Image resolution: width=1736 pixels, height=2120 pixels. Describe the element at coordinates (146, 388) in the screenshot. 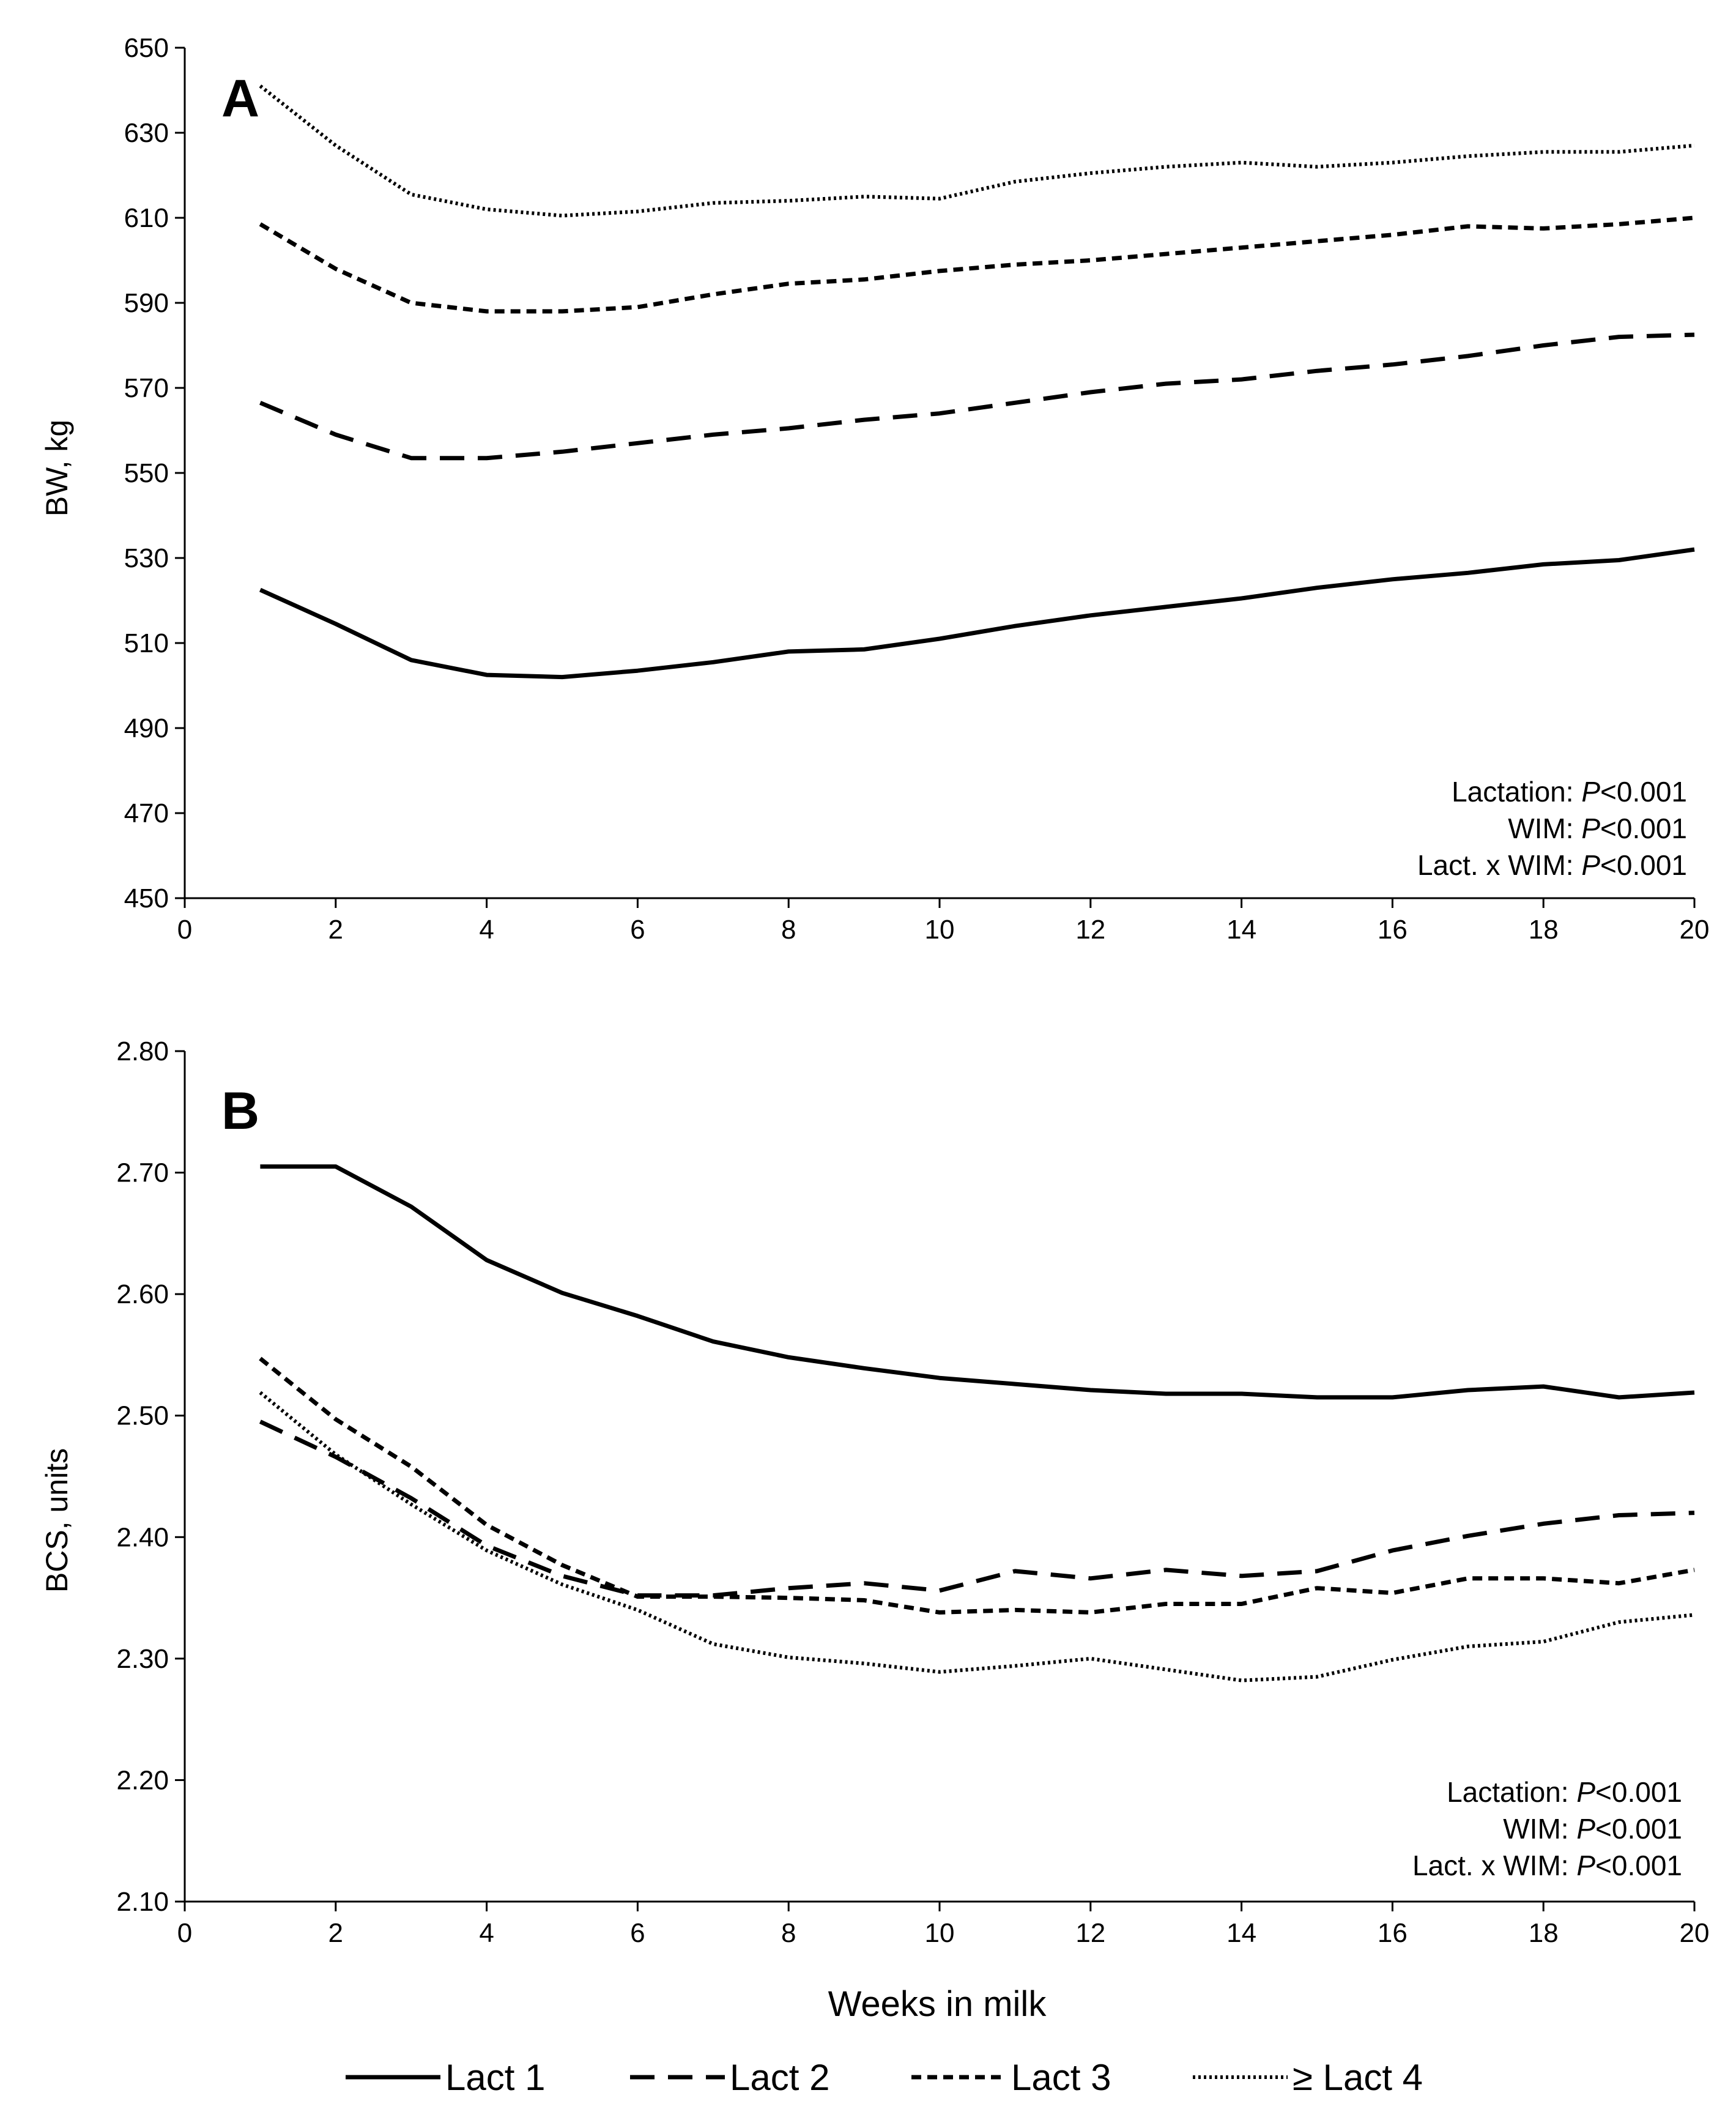

I see `panel-a-y-tick-label: 570` at that location.